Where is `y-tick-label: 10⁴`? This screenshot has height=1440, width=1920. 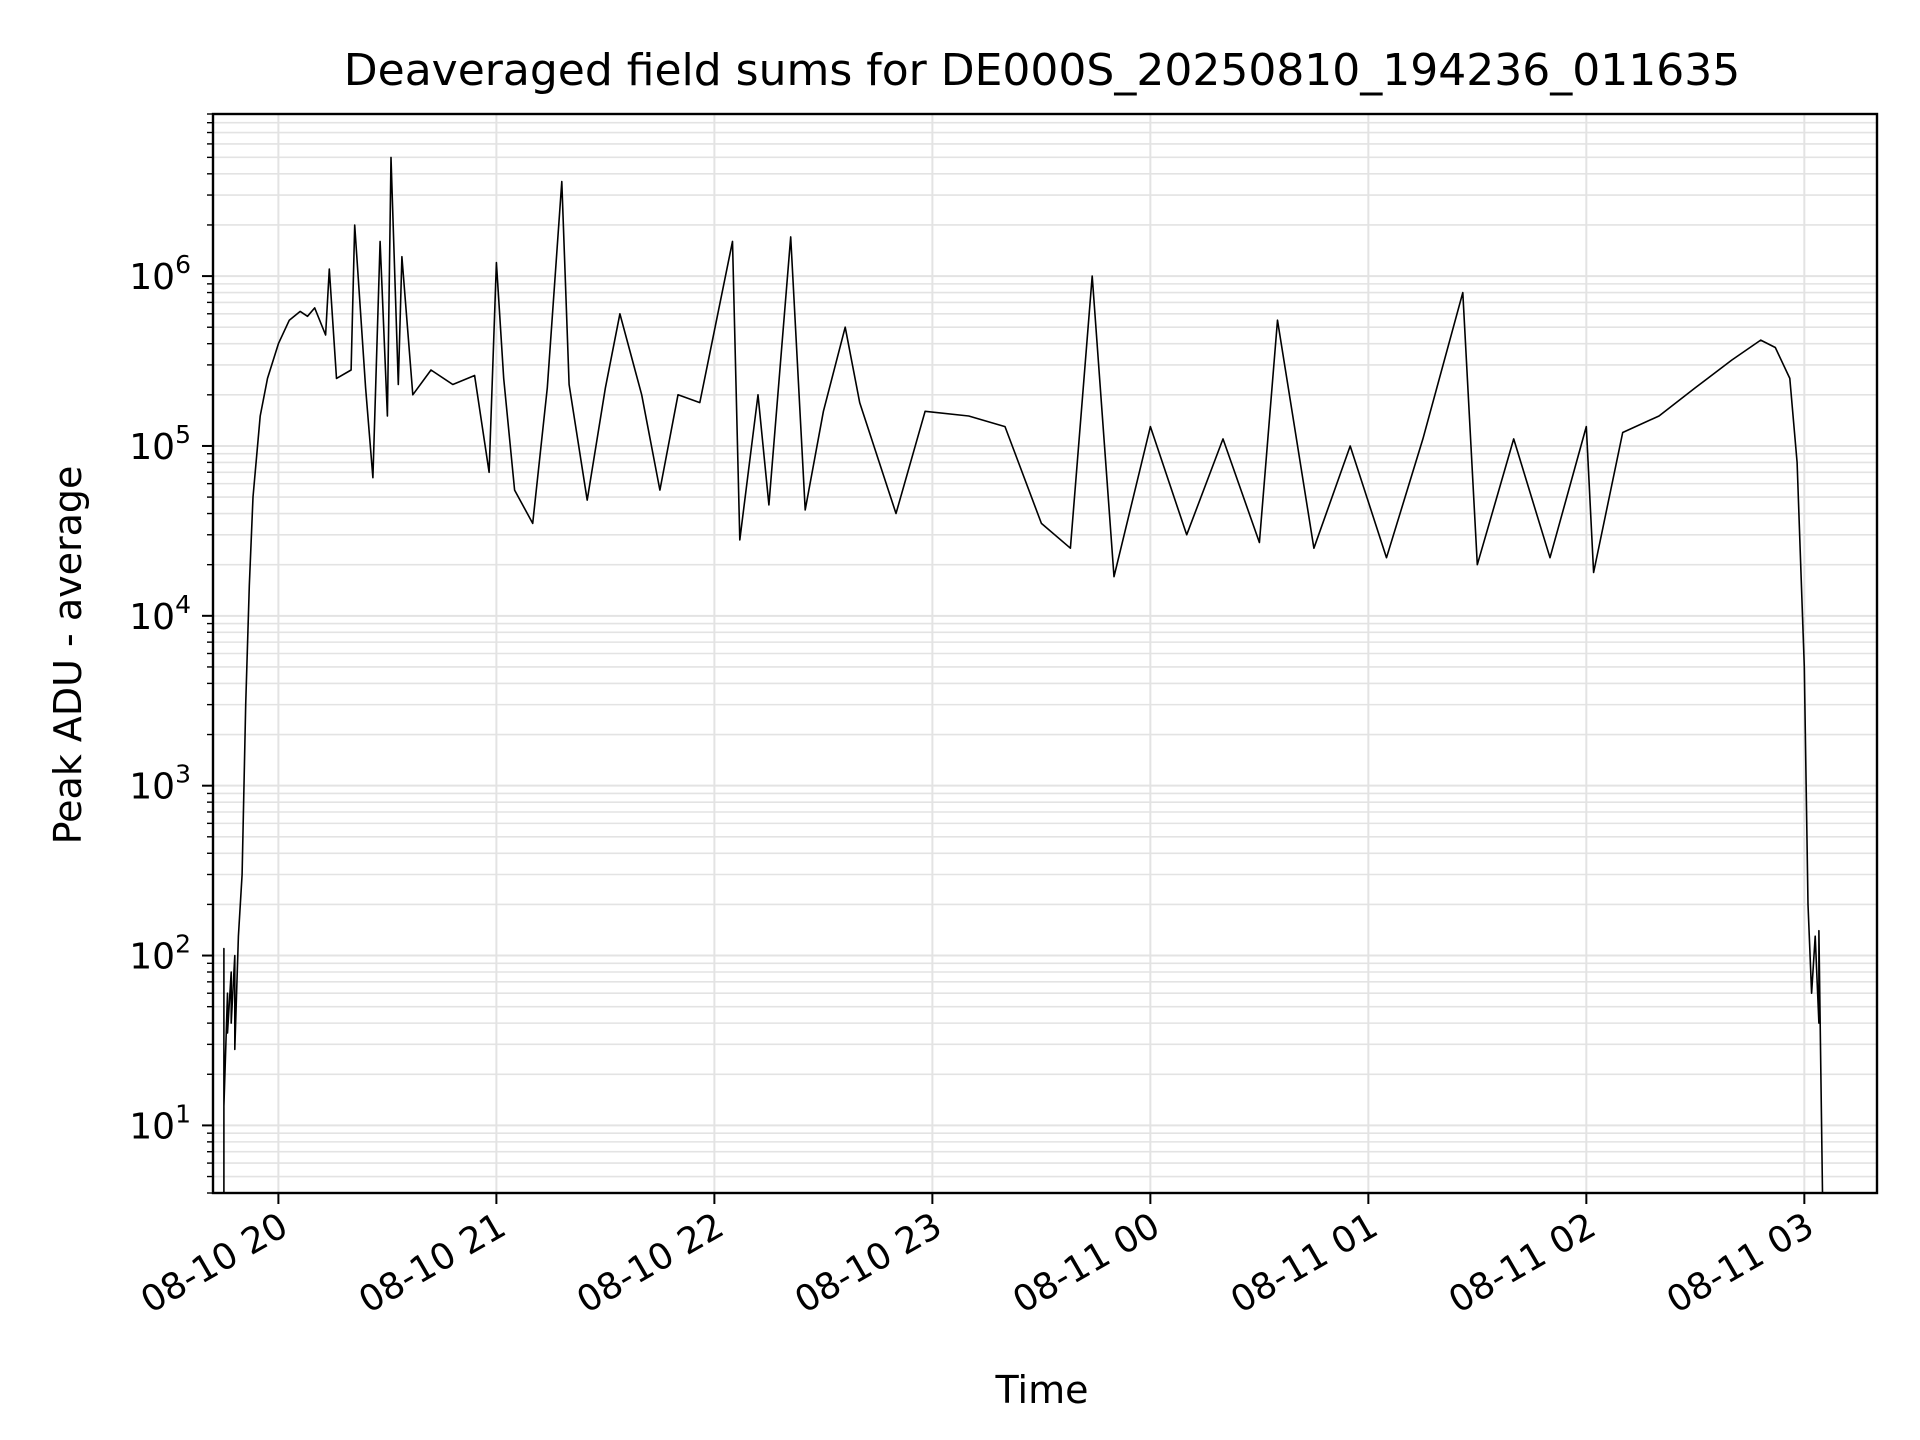 y-tick-label: 10⁴ is located at coordinates (160, 614).